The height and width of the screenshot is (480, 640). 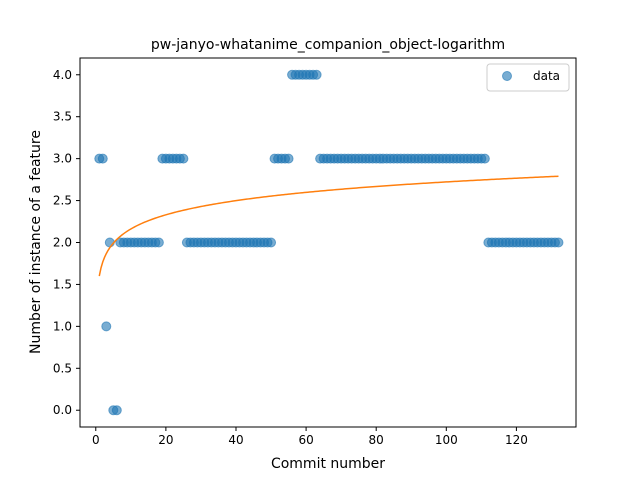 What do you see at coordinates (546, 76) in the screenshot?
I see `legend-label-data: data` at bounding box center [546, 76].